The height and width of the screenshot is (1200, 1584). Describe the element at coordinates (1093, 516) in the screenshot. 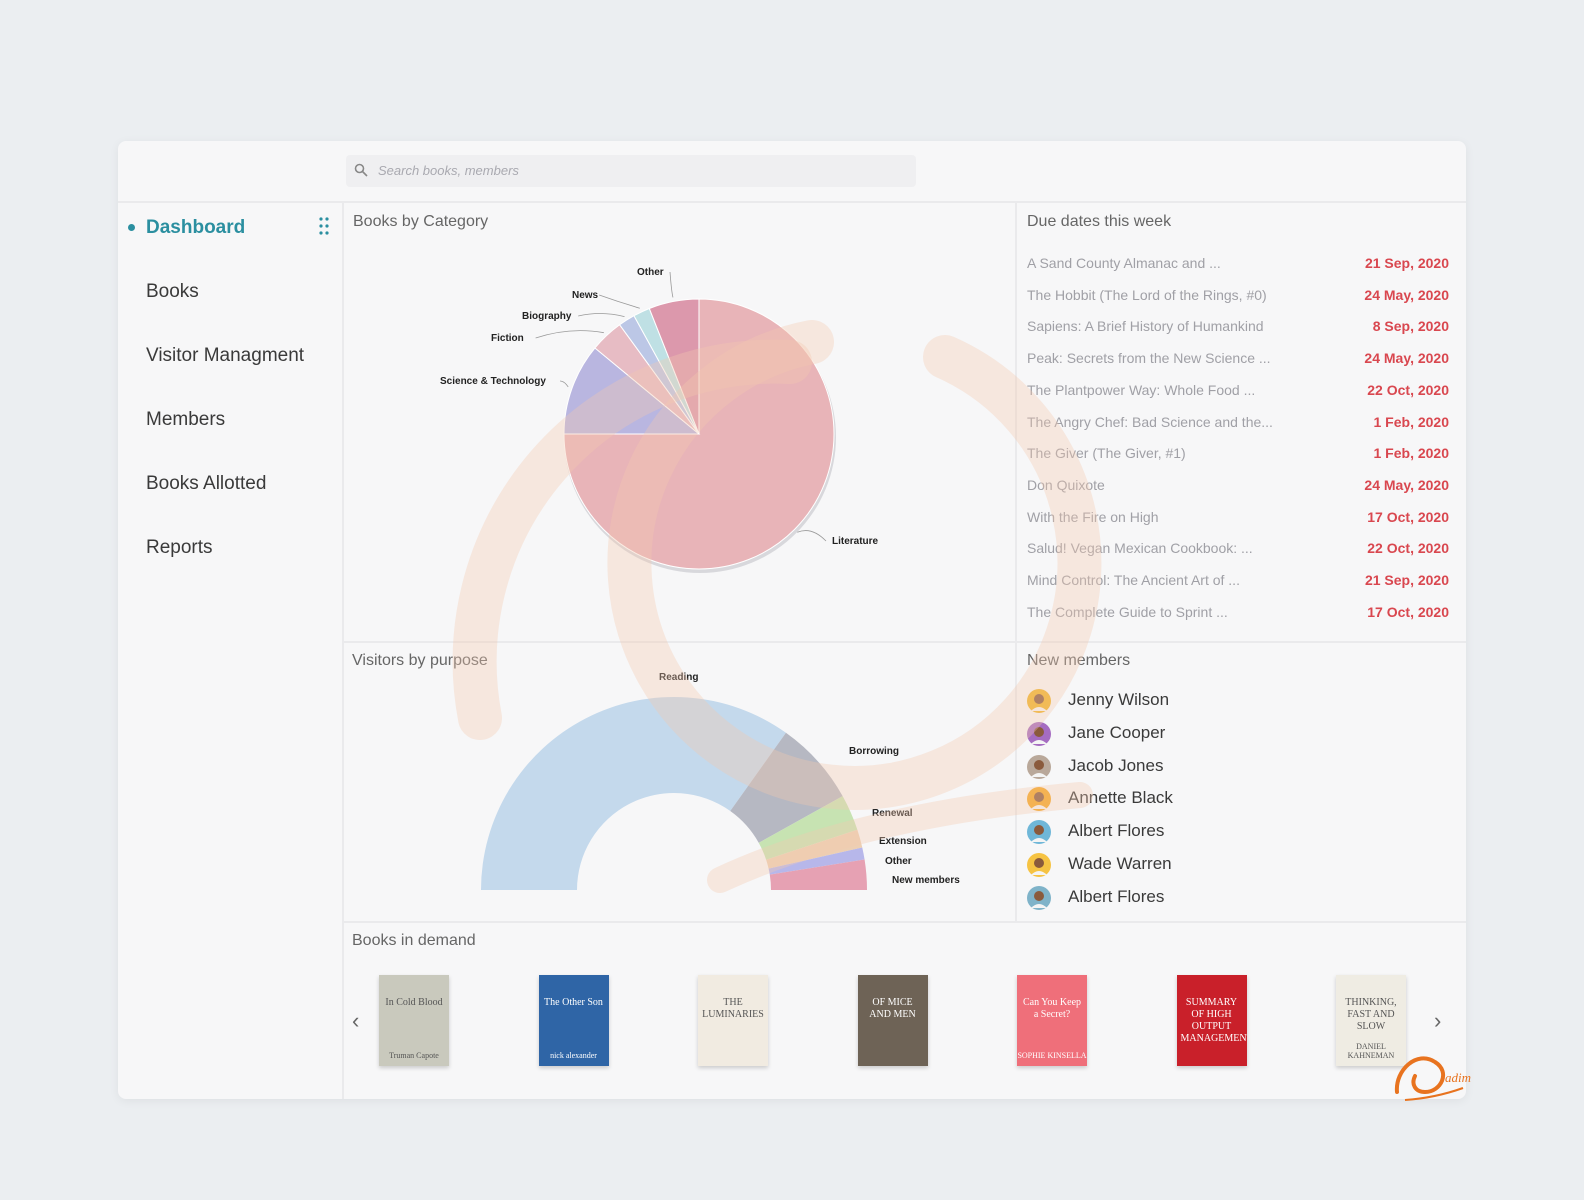

I see `due-book-title: With the Fire on High` at that location.